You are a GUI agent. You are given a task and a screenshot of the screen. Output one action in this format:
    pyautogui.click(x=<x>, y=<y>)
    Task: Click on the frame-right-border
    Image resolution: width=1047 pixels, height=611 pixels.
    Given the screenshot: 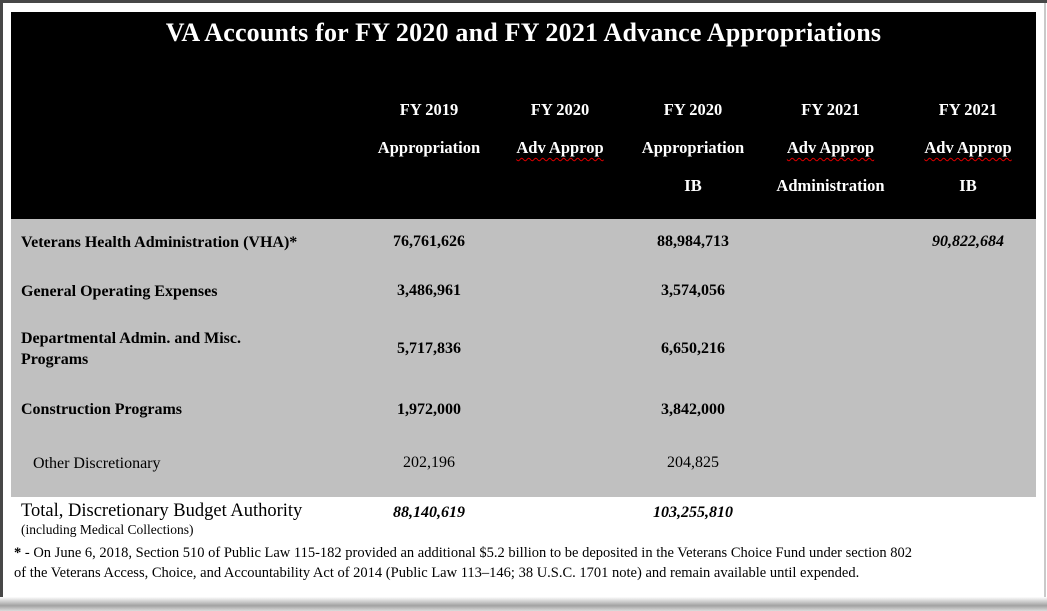 What is the action you would take?
    pyautogui.click(x=1045, y=300)
    